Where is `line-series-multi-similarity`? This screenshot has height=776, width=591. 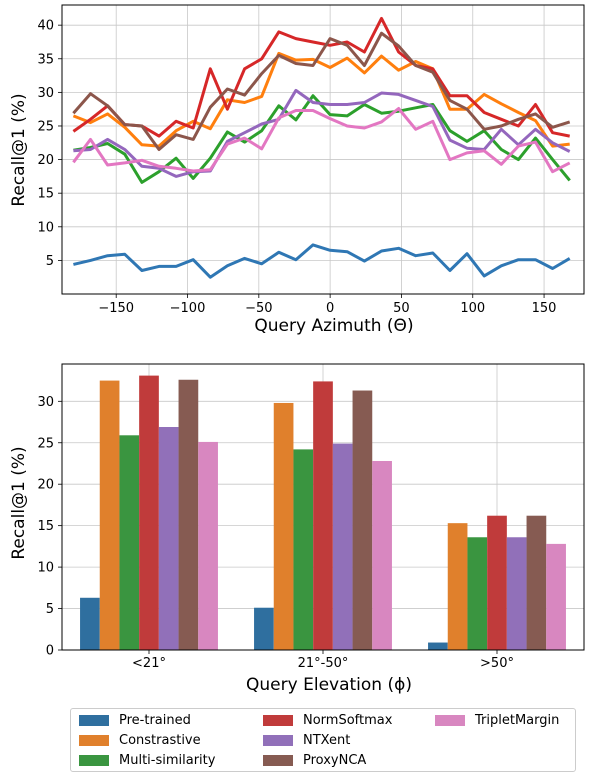
line-series-multi-similarity is located at coordinates (322, 139).